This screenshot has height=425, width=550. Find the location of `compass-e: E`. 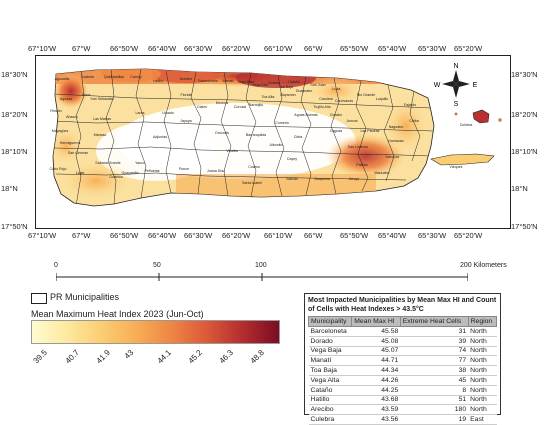

compass-e: E is located at coordinates (475, 85).